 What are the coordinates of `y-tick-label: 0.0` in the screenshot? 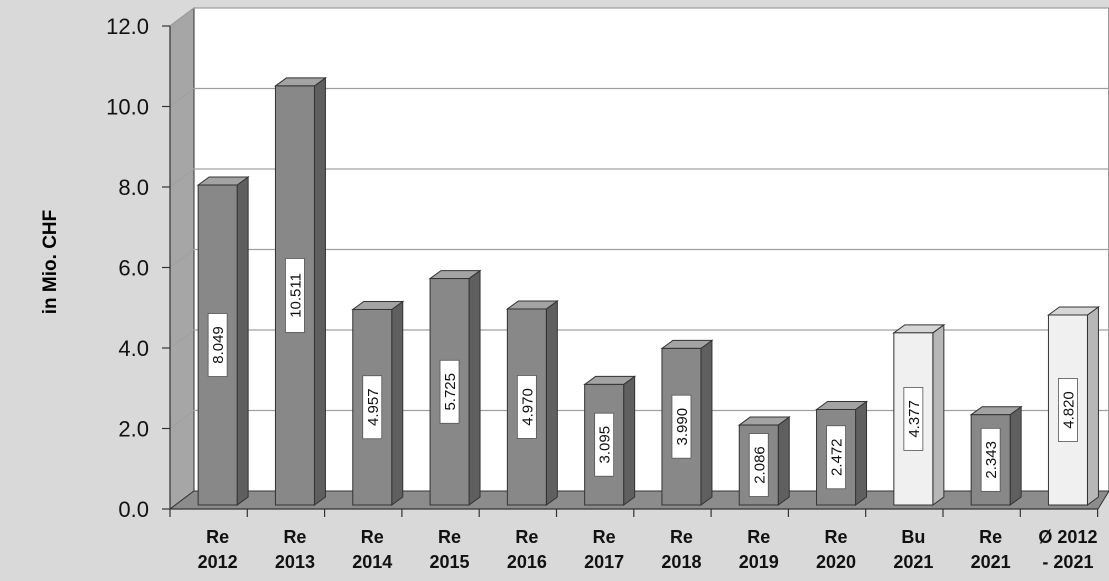 It's located at (133, 509).